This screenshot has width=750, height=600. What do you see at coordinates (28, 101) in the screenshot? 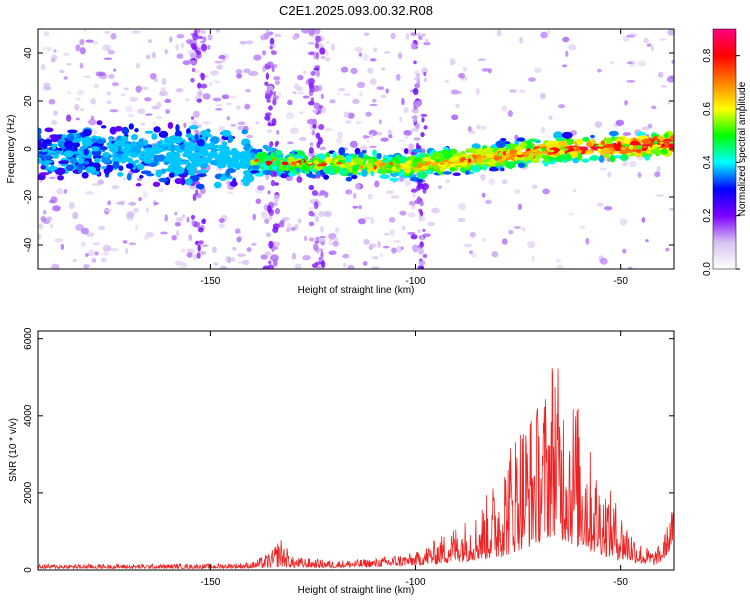
I see `y-tick-label: 20` at bounding box center [28, 101].